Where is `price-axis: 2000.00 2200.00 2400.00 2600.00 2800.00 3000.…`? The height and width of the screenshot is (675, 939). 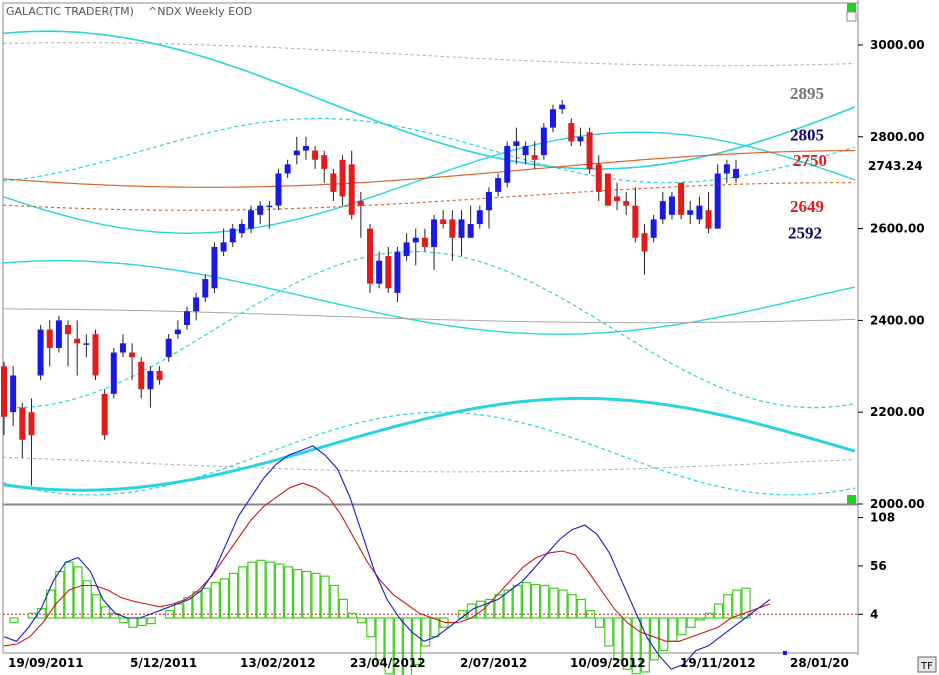 price-axis: 2000.00 2200.00 2400.00 2600.00 2800.00 3000.… is located at coordinates (891, 274).